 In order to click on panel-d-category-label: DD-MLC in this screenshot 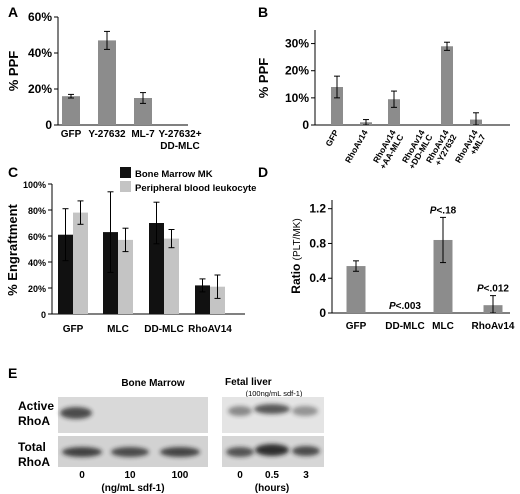, I will do `click(404, 326)`.